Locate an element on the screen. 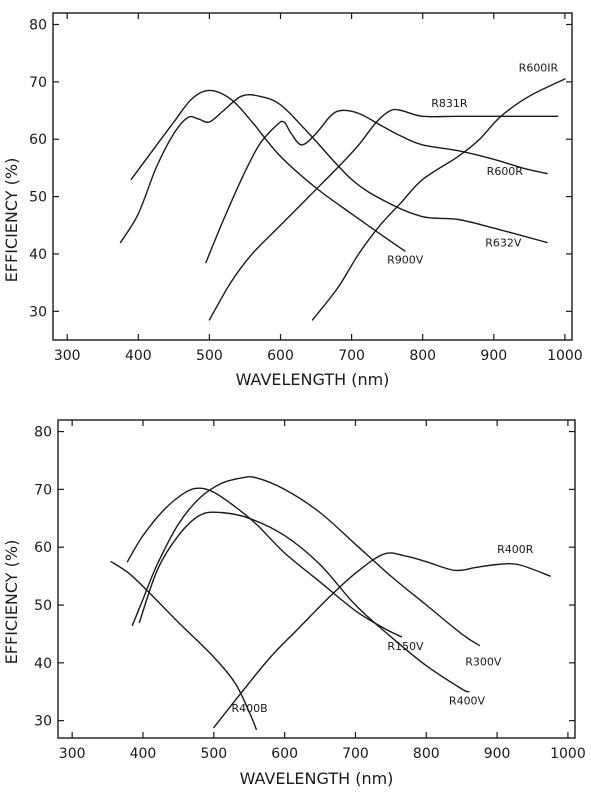 This screenshot has height=800, width=591. series-line-r400b is located at coordinates (183, 645).